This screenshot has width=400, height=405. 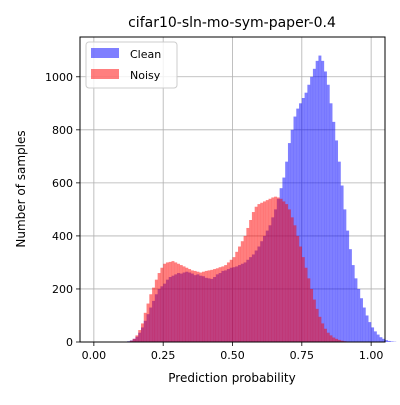 What do you see at coordinates (145, 75) in the screenshot?
I see `legend-label-noisy: Noisy` at bounding box center [145, 75].